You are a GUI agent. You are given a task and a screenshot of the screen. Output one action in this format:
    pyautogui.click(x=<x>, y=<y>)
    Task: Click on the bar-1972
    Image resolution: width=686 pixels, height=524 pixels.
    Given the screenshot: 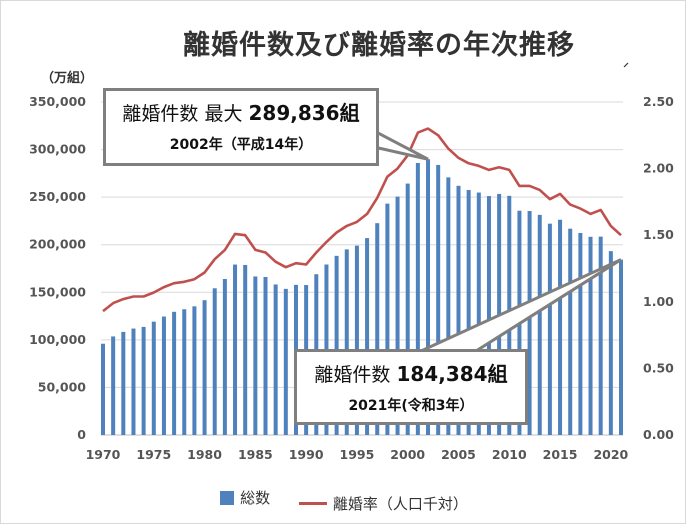 What is the action you would take?
    pyautogui.click(x=123, y=383)
    